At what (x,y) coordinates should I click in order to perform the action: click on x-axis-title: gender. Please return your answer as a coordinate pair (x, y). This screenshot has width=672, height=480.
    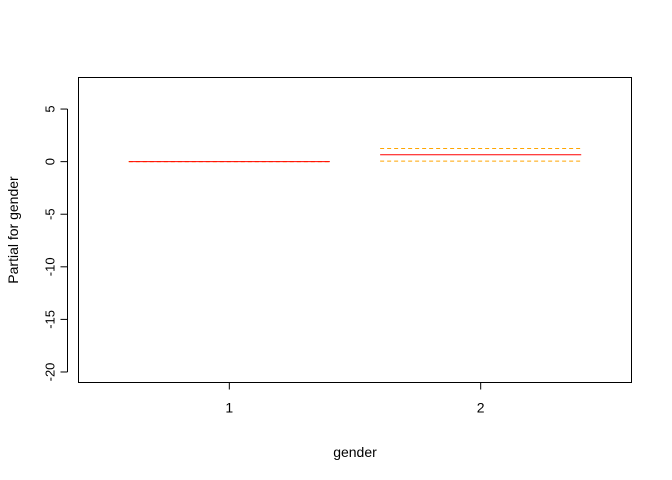
    Looking at the image, I should click on (355, 452).